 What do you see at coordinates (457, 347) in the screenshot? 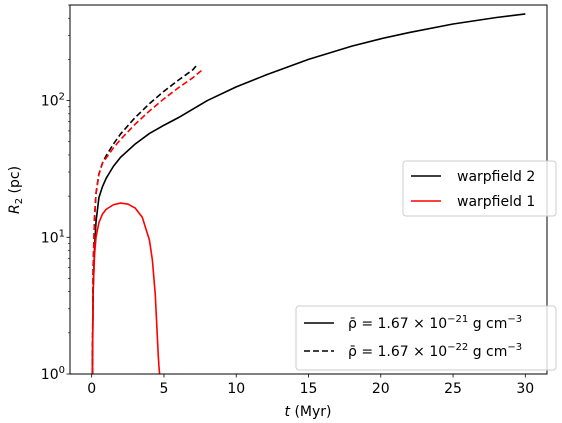
I see `legend-style-label-2-exponent: −22` at bounding box center [457, 347].